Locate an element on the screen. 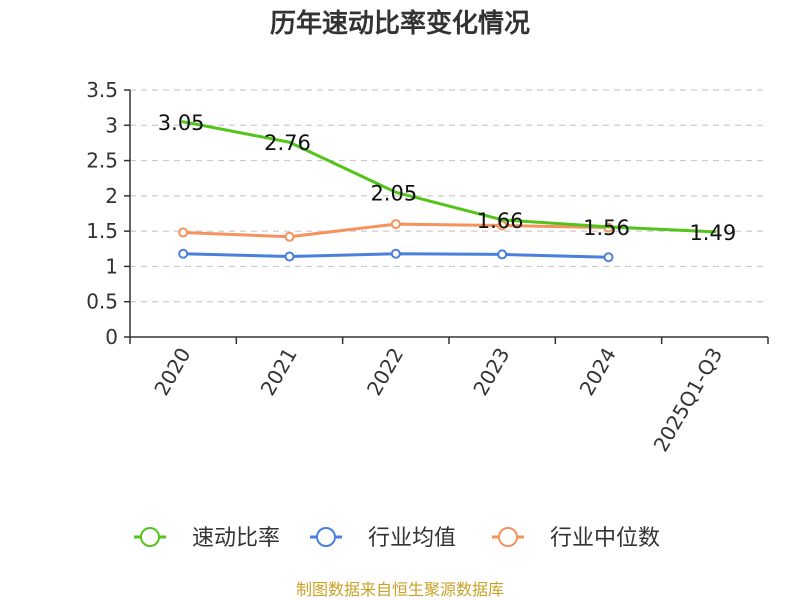 The width and height of the screenshot is (800, 600). x-tick-label: 2020 is located at coordinates (172, 372).